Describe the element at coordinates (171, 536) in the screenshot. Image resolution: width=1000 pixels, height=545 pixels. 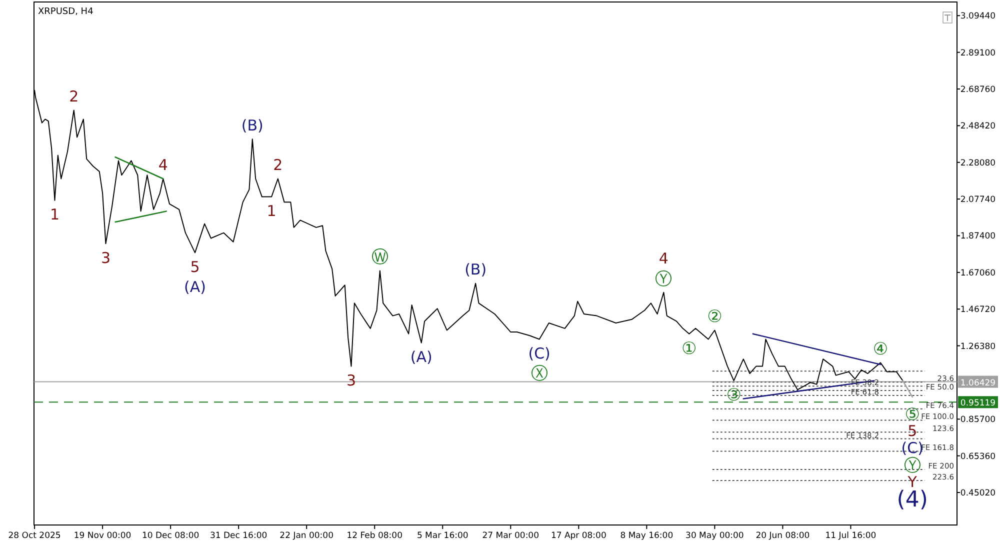
I see `x-tick-label: 10 Dec 08:00` at that location.